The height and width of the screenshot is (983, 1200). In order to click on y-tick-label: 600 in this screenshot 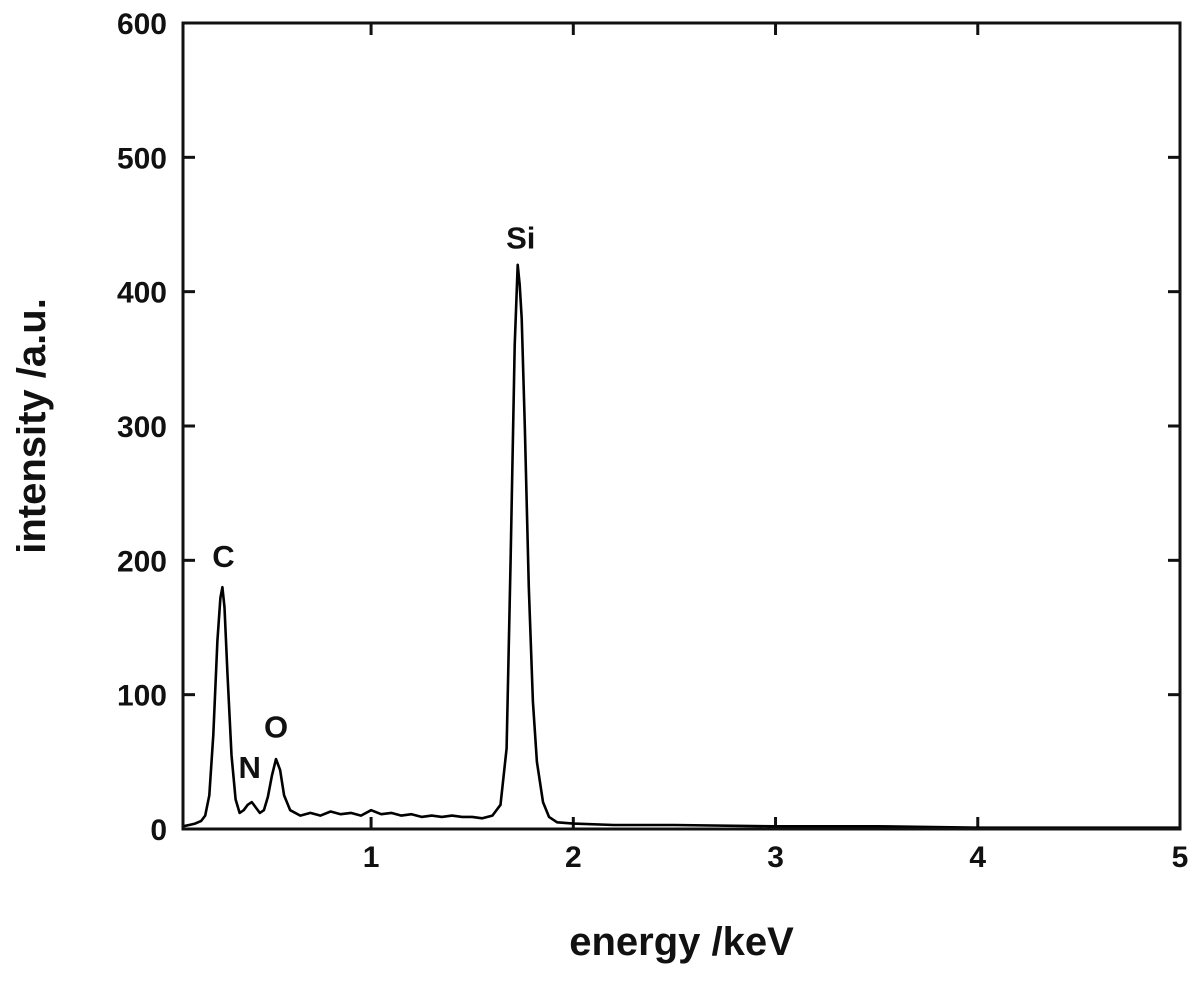, I will do `click(142, 24)`.